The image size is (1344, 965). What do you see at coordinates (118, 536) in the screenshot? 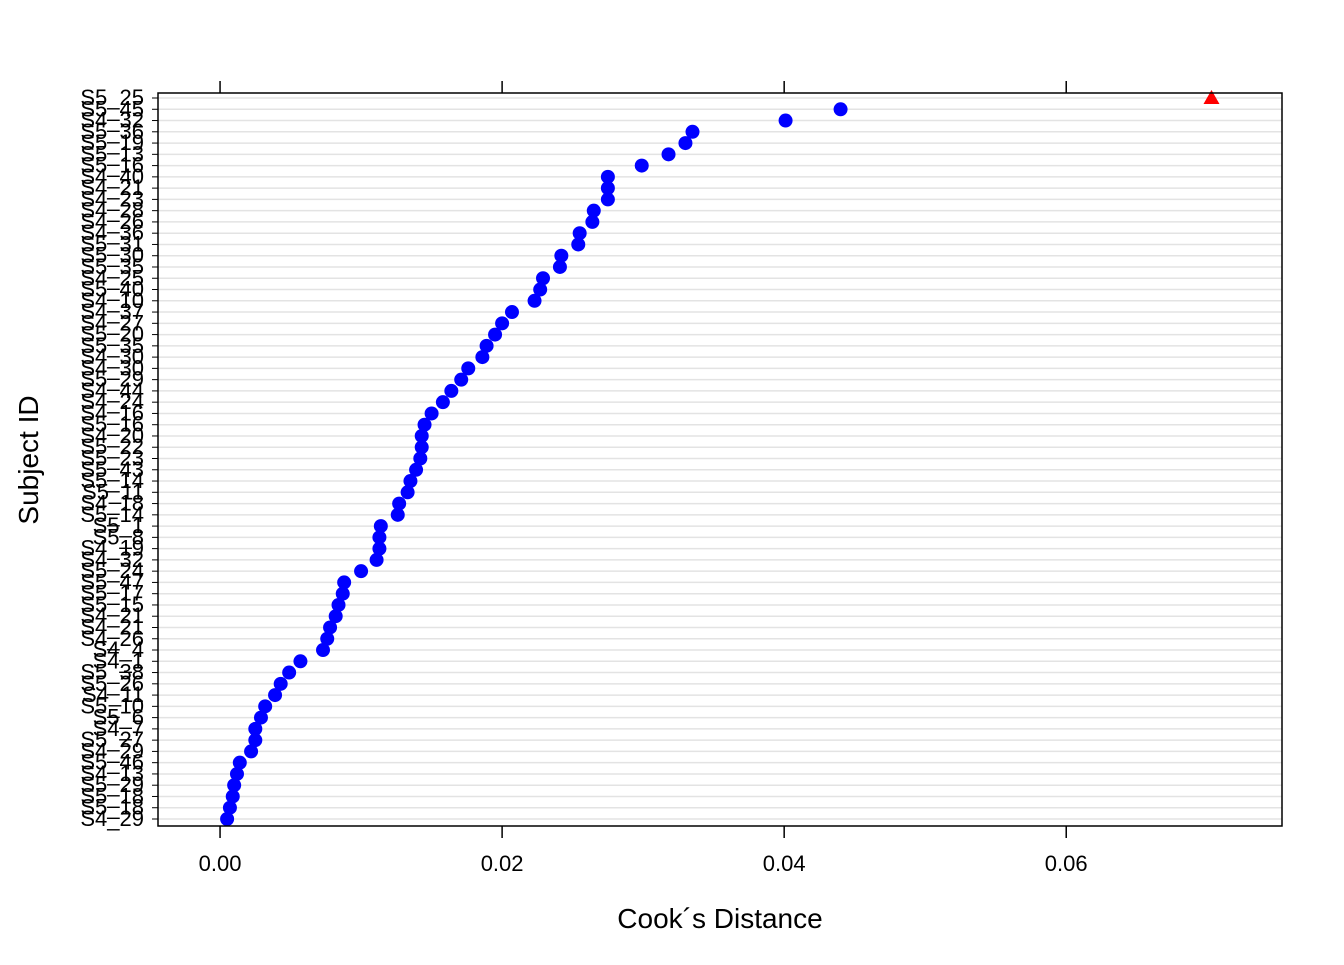
I see `y-tick-label: S5_8` at bounding box center [118, 536].